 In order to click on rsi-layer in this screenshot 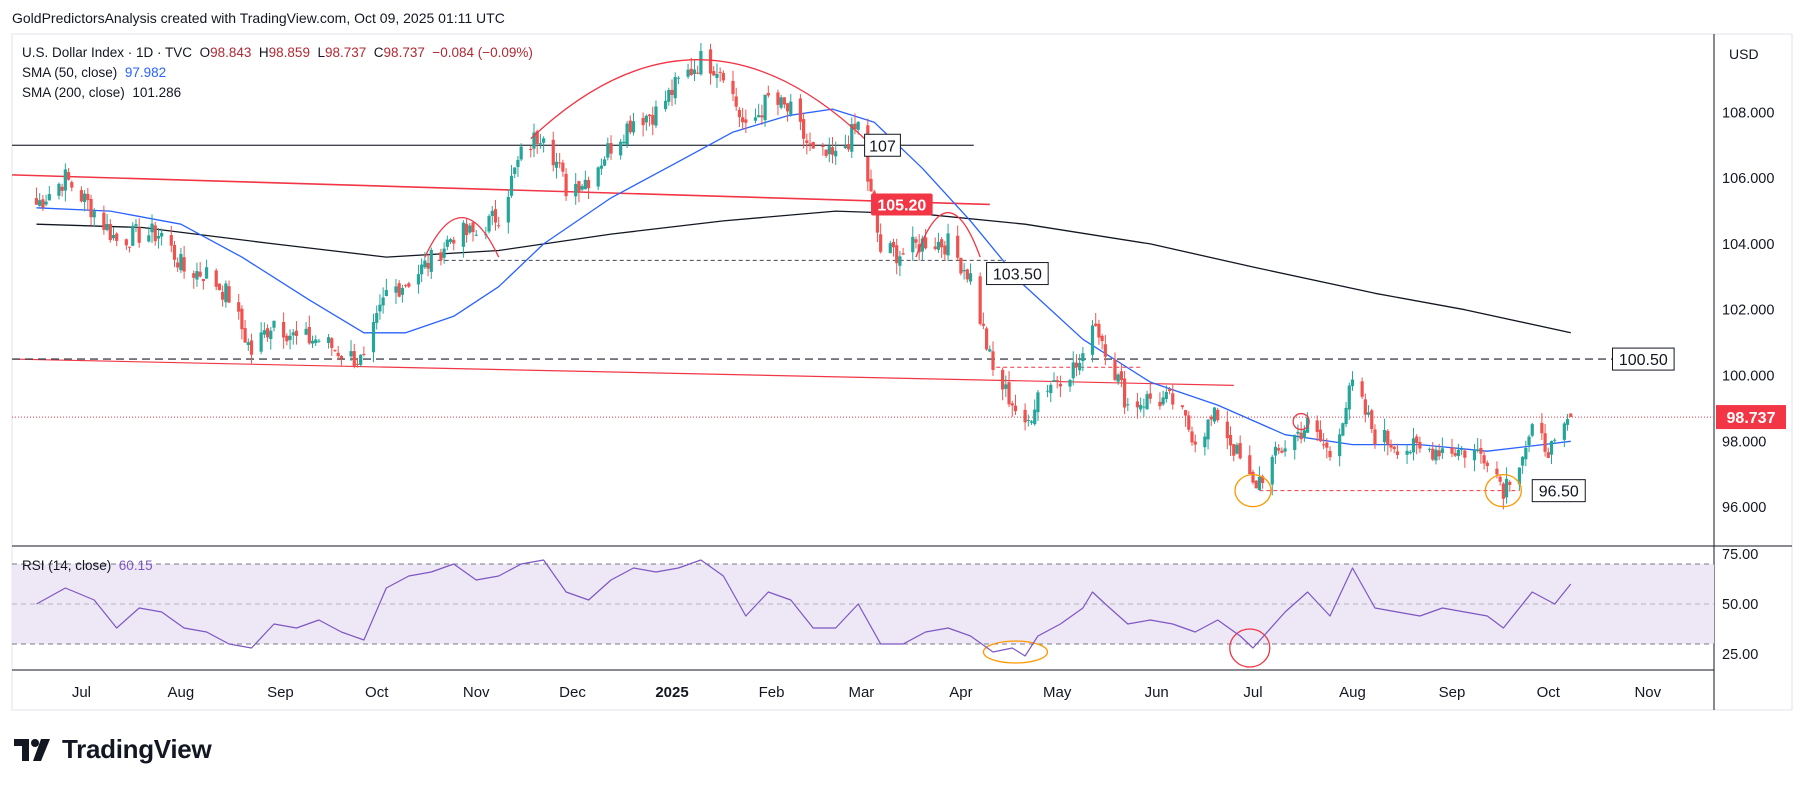, I will do `click(804, 608)`.